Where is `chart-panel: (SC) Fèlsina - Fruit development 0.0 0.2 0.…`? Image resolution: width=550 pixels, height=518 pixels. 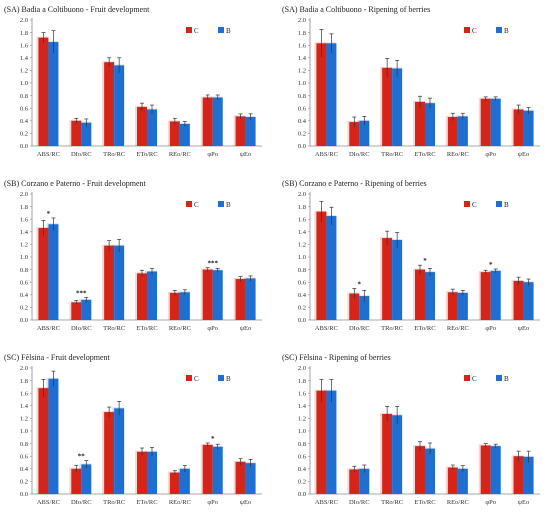 chart-panel: (SC) Fèlsina - Fruit development 0.0 0.2 0.… is located at coordinates (133, 429).